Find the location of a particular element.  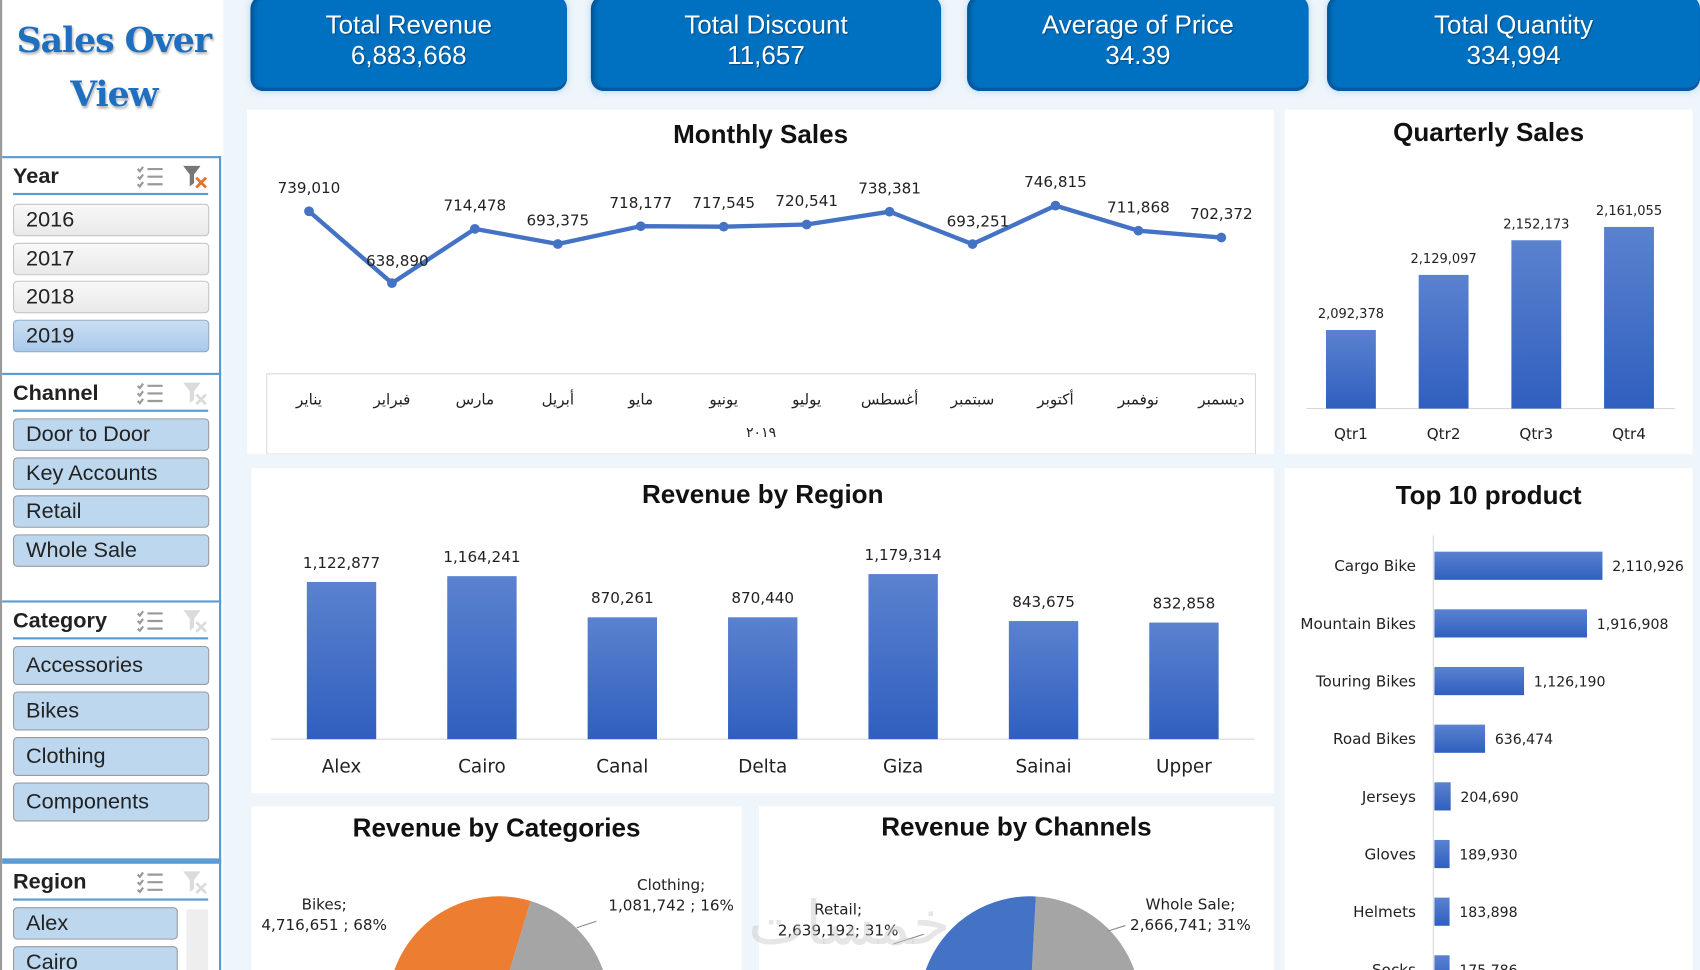

data-label: 714,478 is located at coordinates (475, 205).